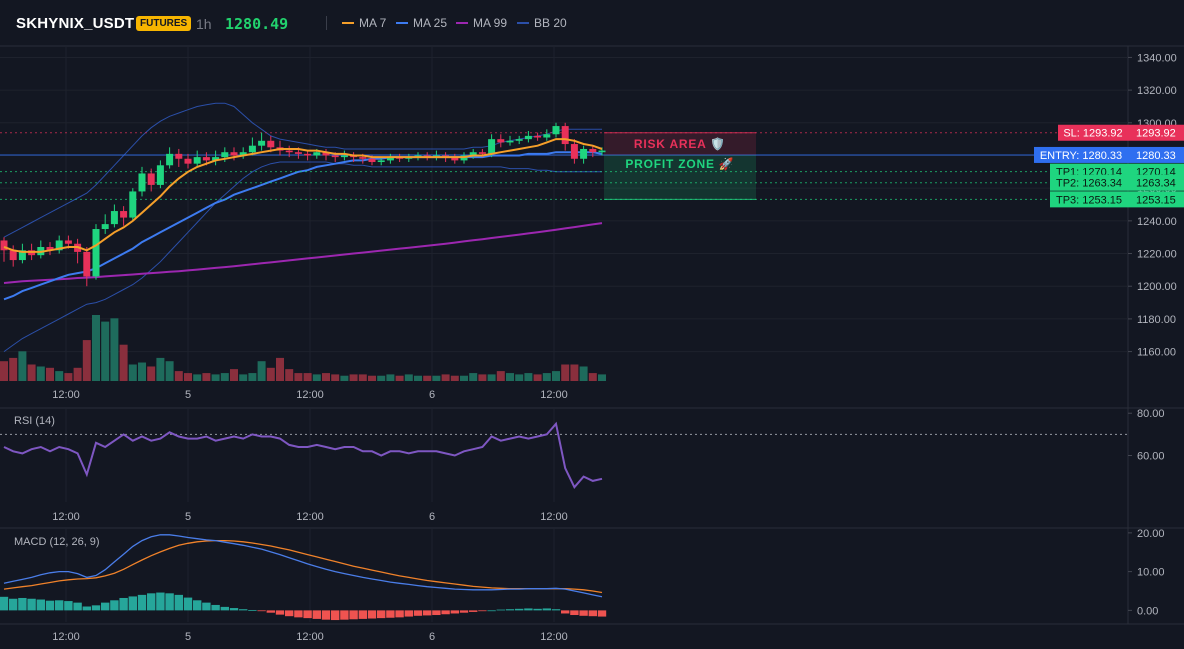 This screenshot has height=649, width=1184. I want to click on price-y-tick-label: 1320.00, so click(1157, 91).